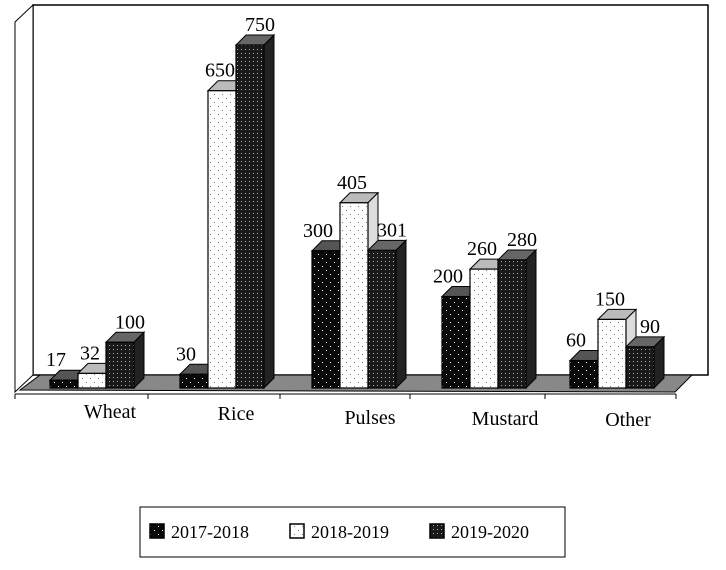 This screenshot has width=726, height=570. Describe the element at coordinates (482, 249) in the screenshot. I see `data-label: 260` at that location.